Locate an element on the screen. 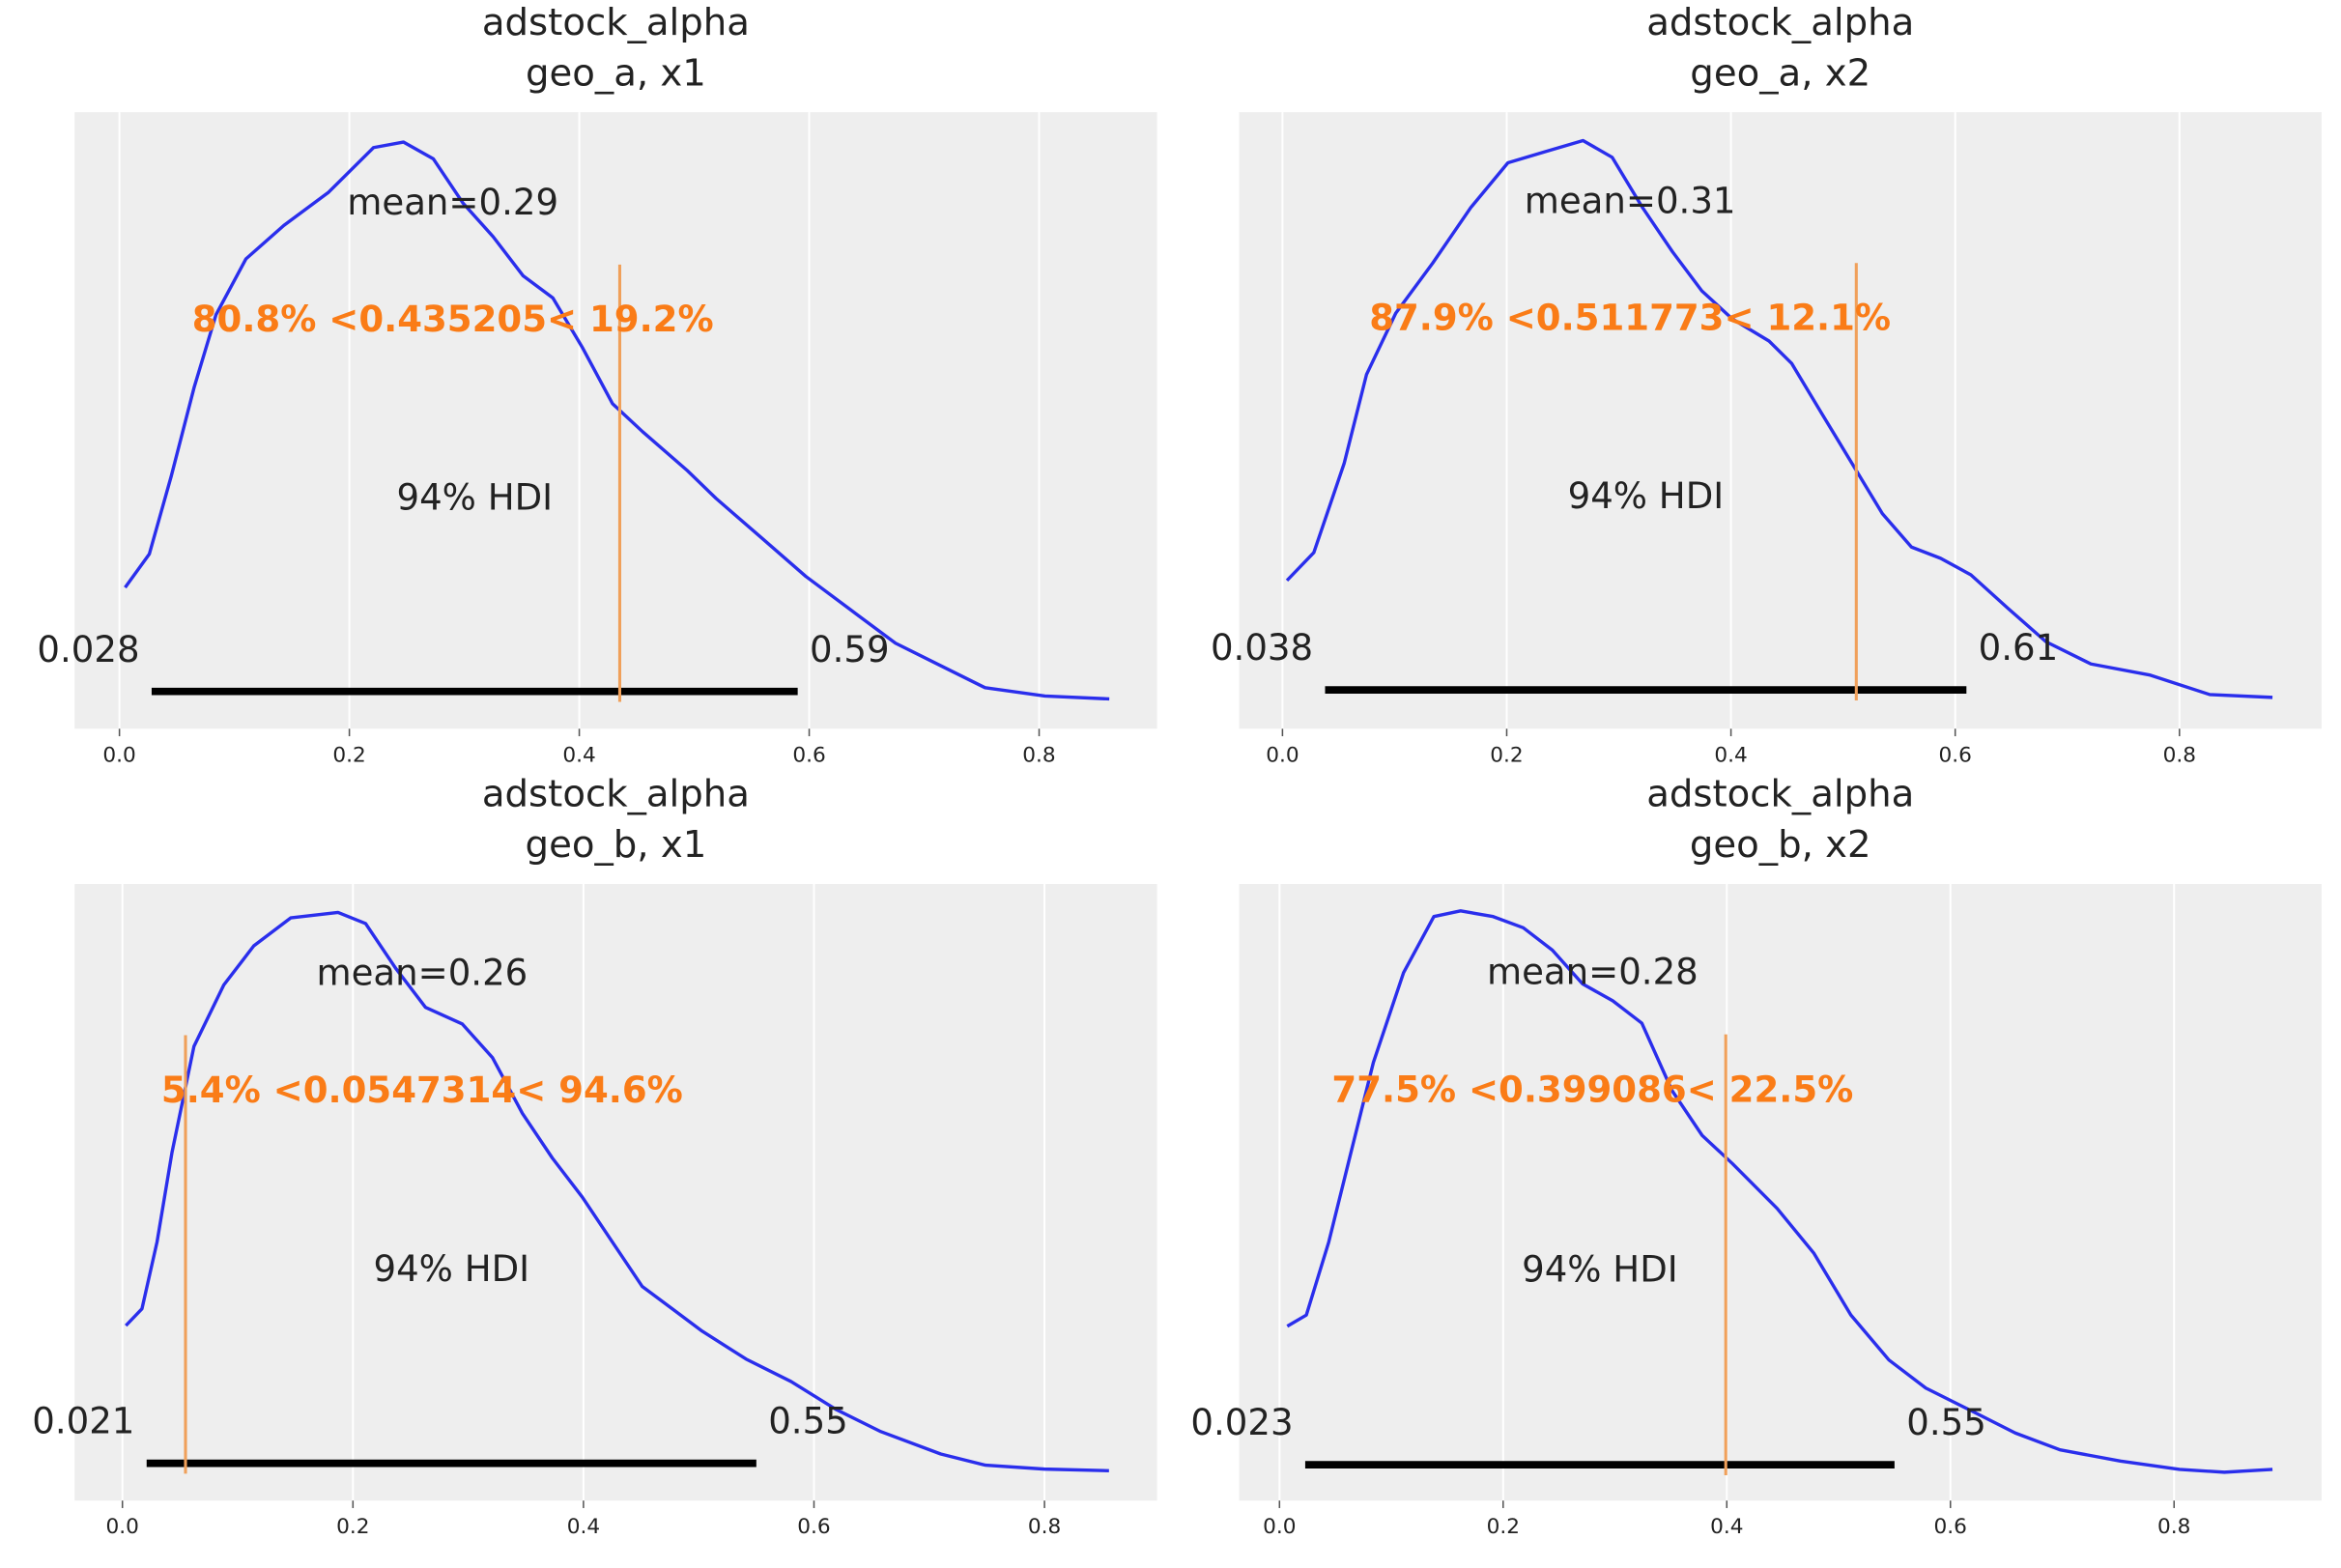 The width and height of the screenshot is (2341, 1568). subplot-title-coords: geo_b, x1 is located at coordinates (616, 845).